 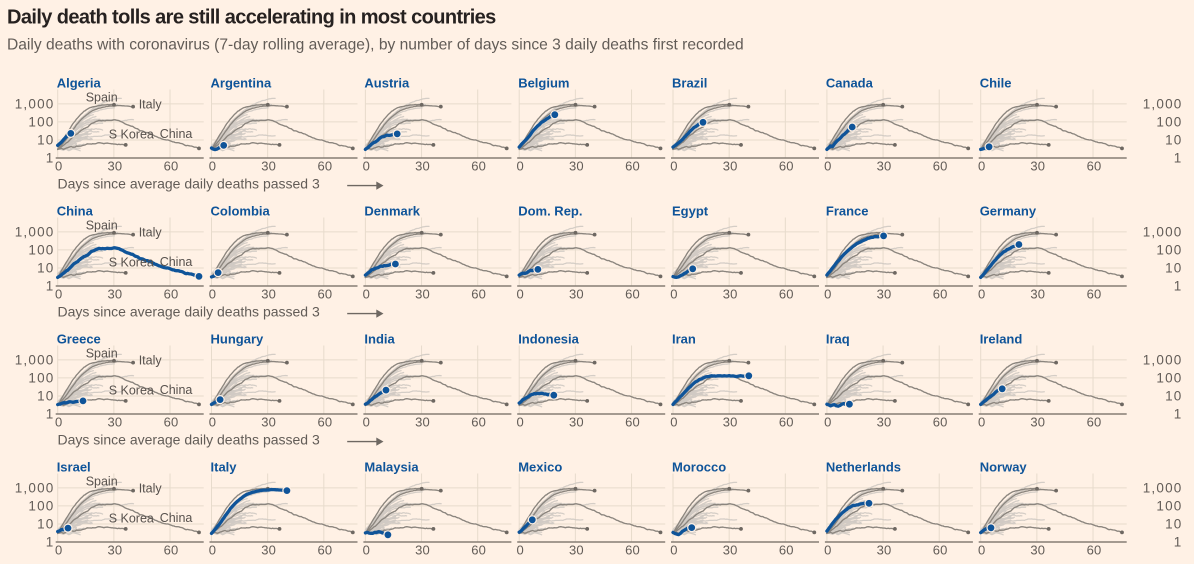 What do you see at coordinates (850, 83) in the screenshot?
I see `svg-text: Canada` at bounding box center [850, 83].